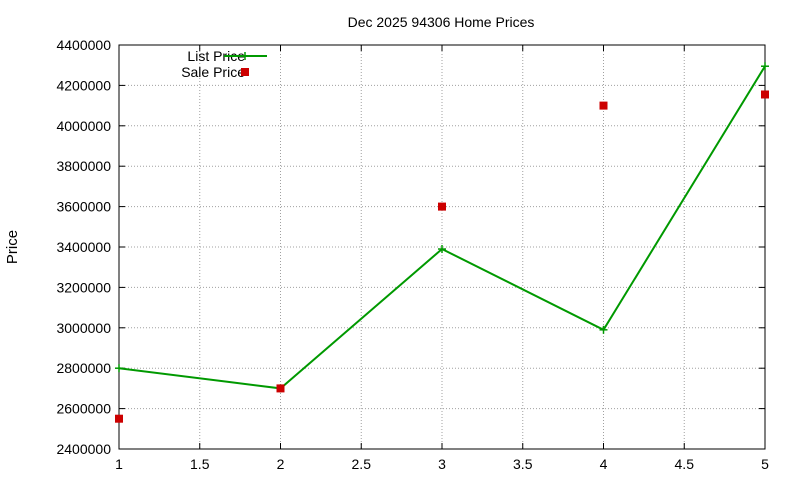 This screenshot has width=800, height=480. What do you see at coordinates (765, 464) in the screenshot?
I see `x-tick-label: 5` at bounding box center [765, 464].